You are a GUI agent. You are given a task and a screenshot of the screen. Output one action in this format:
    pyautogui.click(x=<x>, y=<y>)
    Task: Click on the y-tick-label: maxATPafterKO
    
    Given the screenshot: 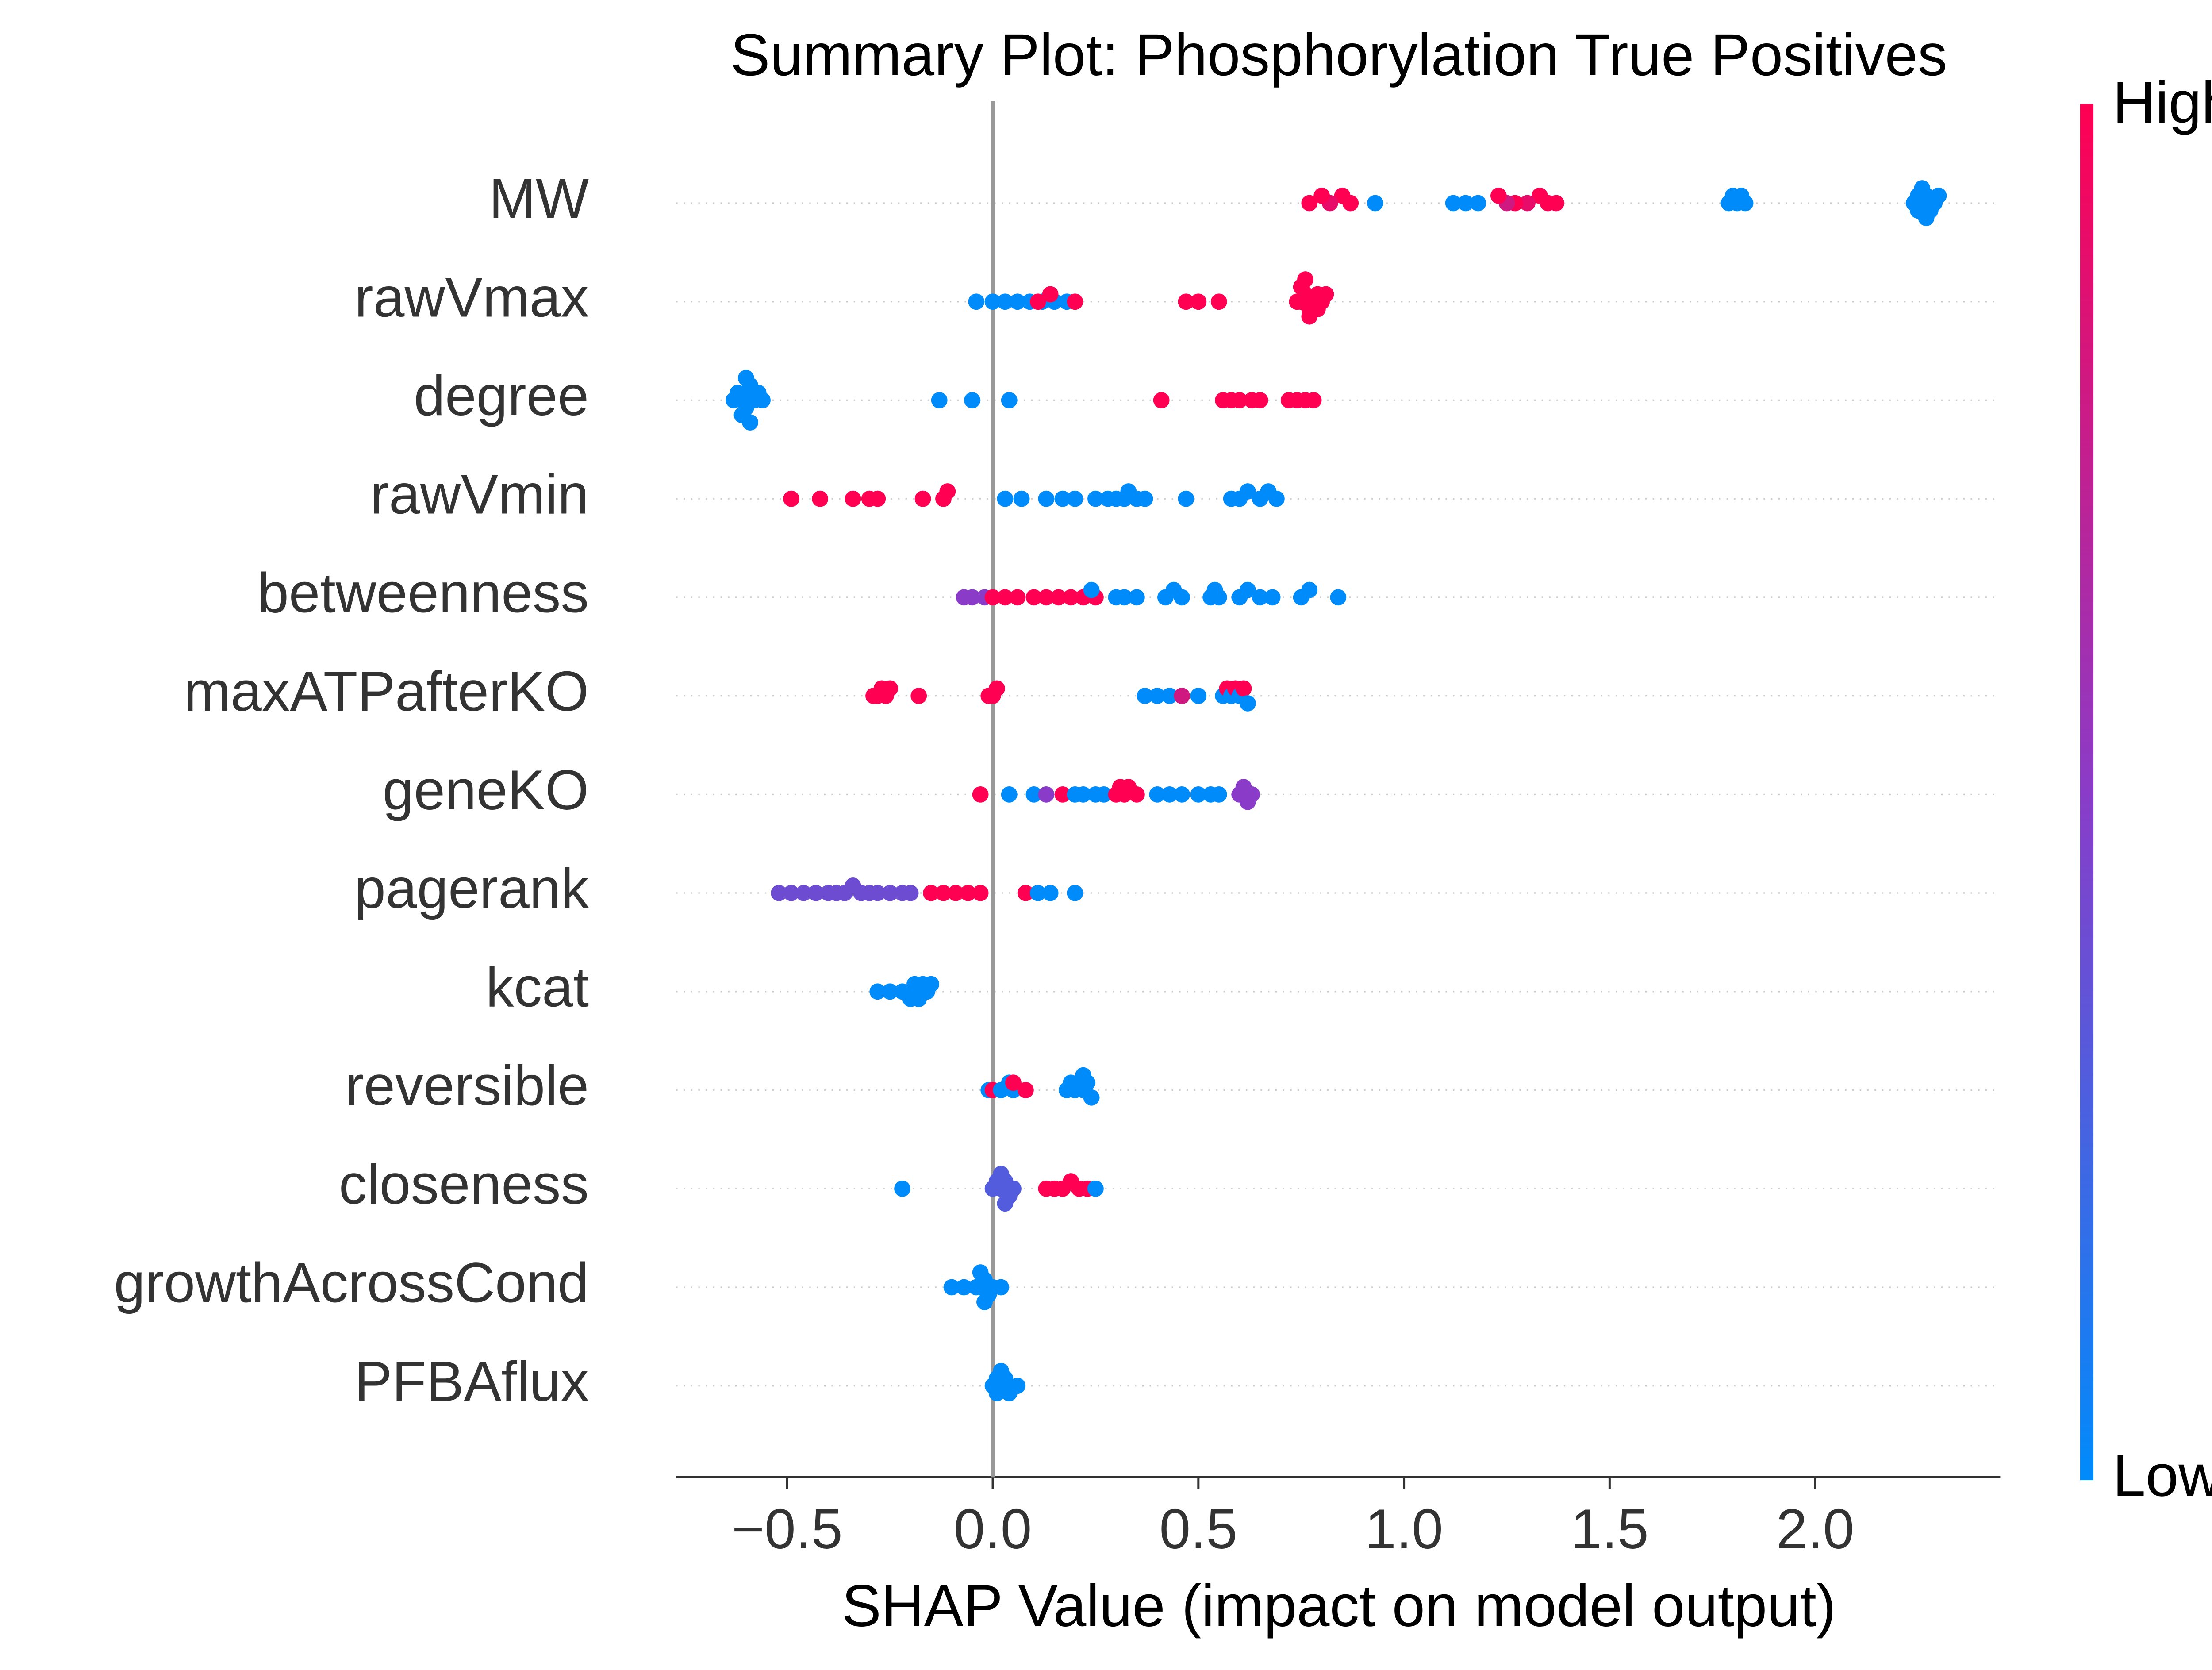 What is the action you would take?
    pyautogui.click(x=387, y=691)
    